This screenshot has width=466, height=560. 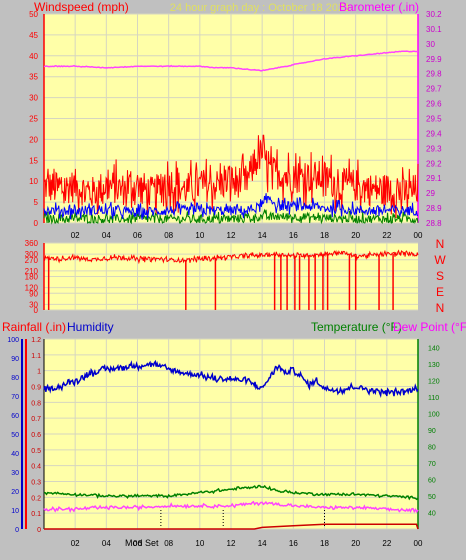 I want to click on wind-y-tick-0: 0, so click(x=36, y=223).